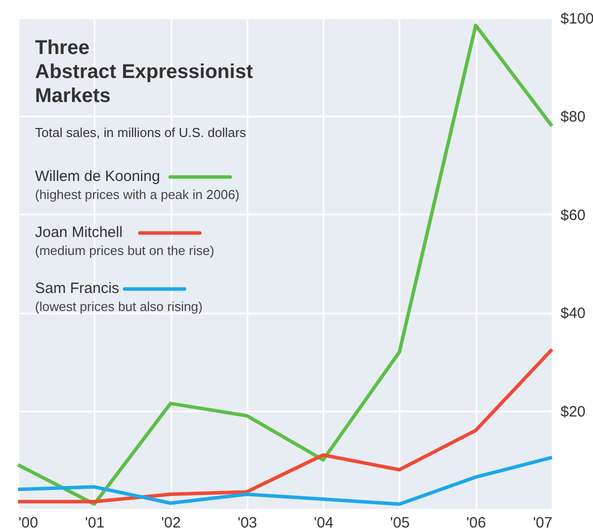 This screenshot has height=529, width=593. I want to click on legend-label: Joan Mitchell, so click(79, 232).